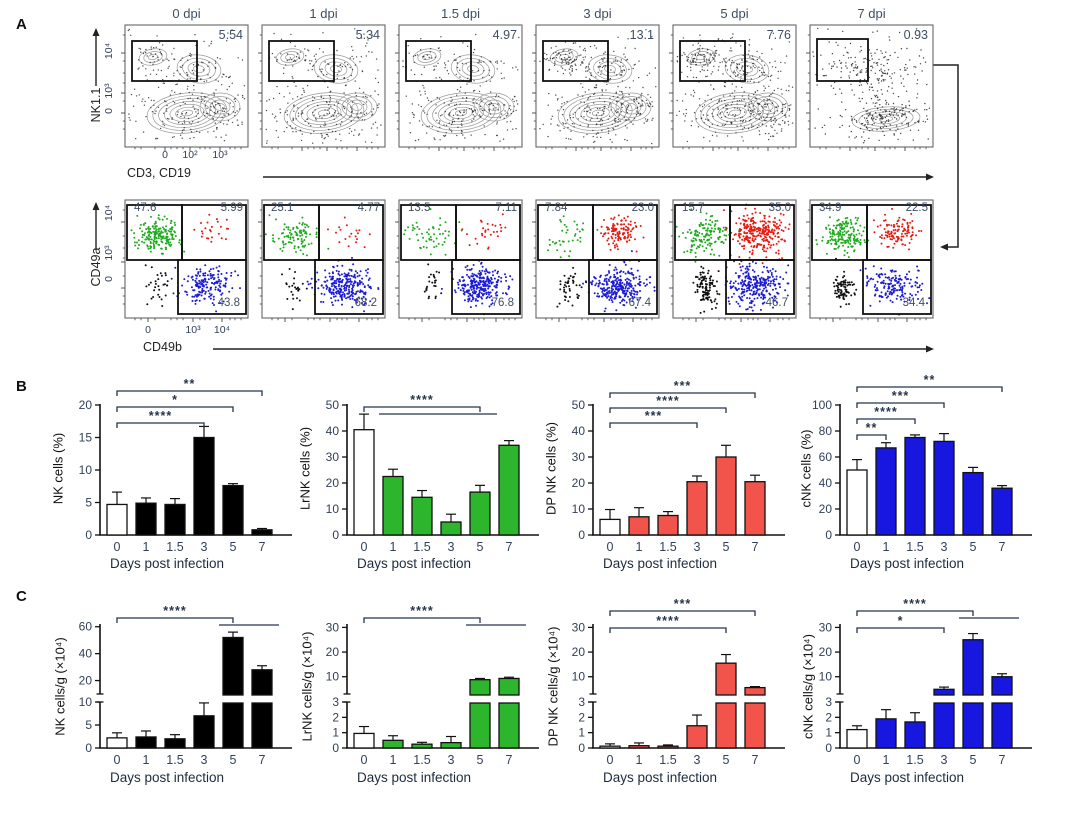 This screenshot has width=1080, height=827. Describe the element at coordinates (367, 35) in the screenshot. I see `gate-percentage: 5.34` at that location.